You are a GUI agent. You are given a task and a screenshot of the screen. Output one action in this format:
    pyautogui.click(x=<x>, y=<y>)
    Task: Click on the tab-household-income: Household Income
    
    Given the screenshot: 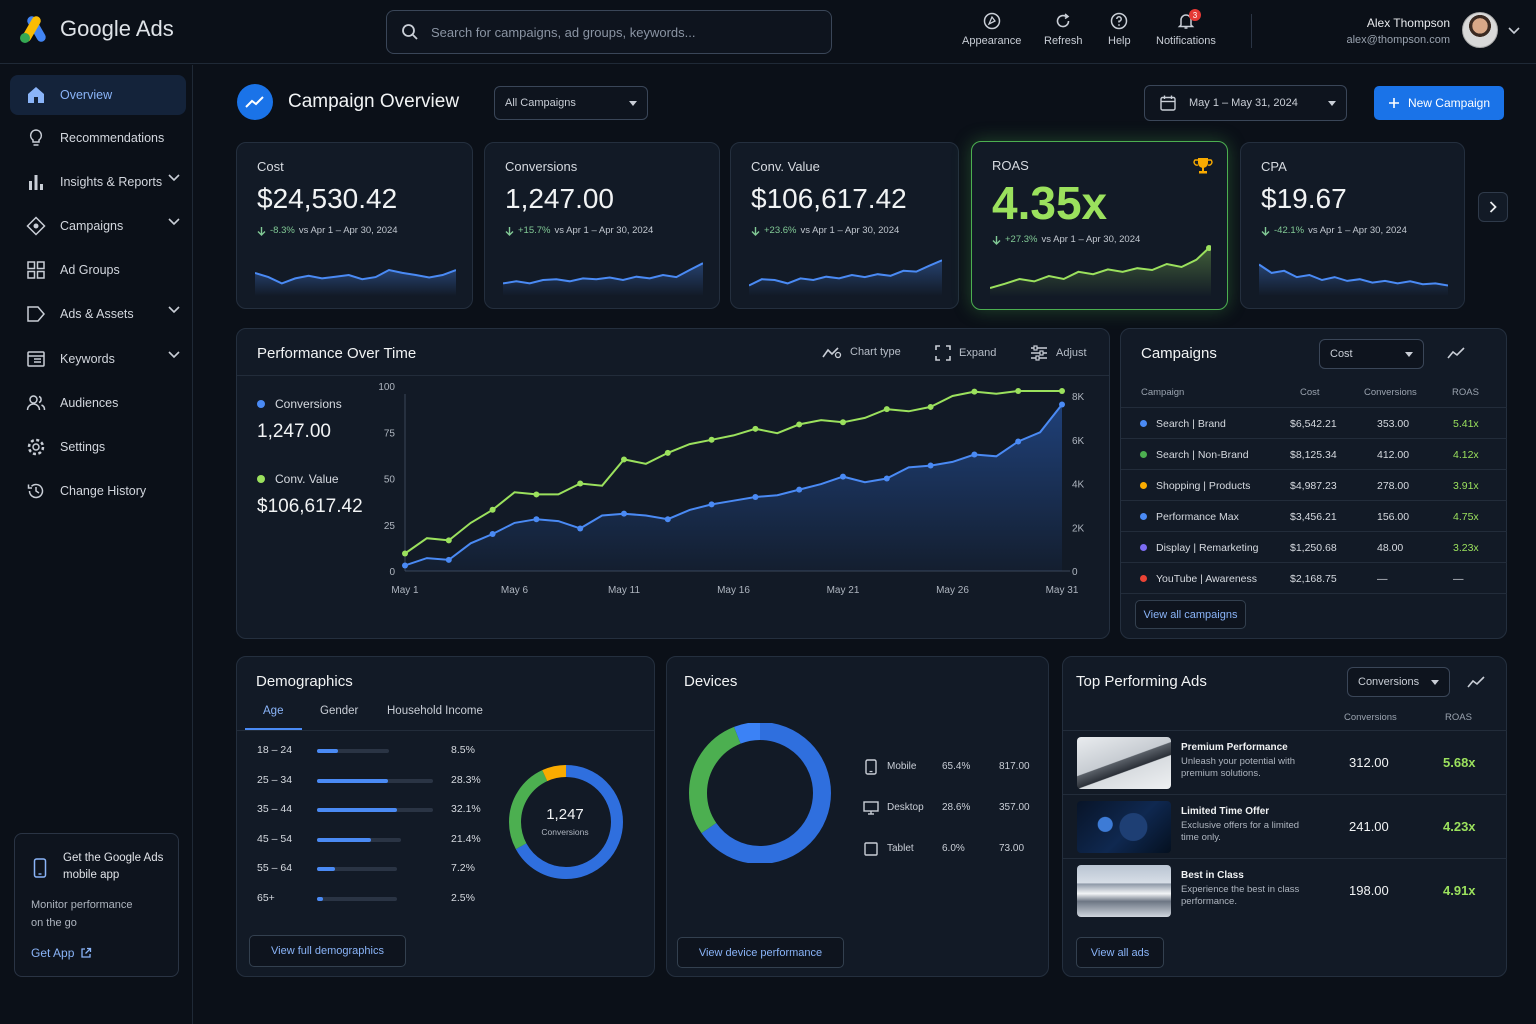 What is the action you would take?
    pyautogui.click(x=435, y=711)
    